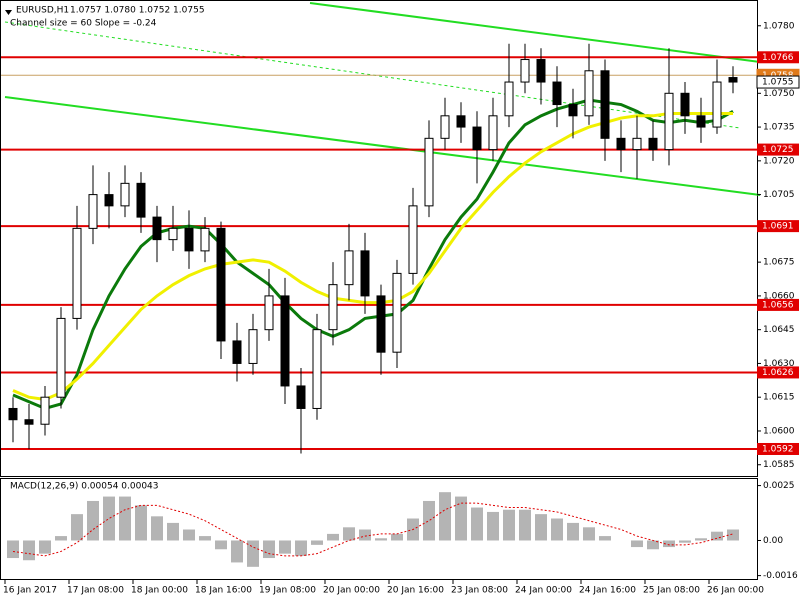 This screenshot has height=600, width=800. Describe the element at coordinates (778, 373) in the screenshot. I see `level-label: 1.0626` at that location.